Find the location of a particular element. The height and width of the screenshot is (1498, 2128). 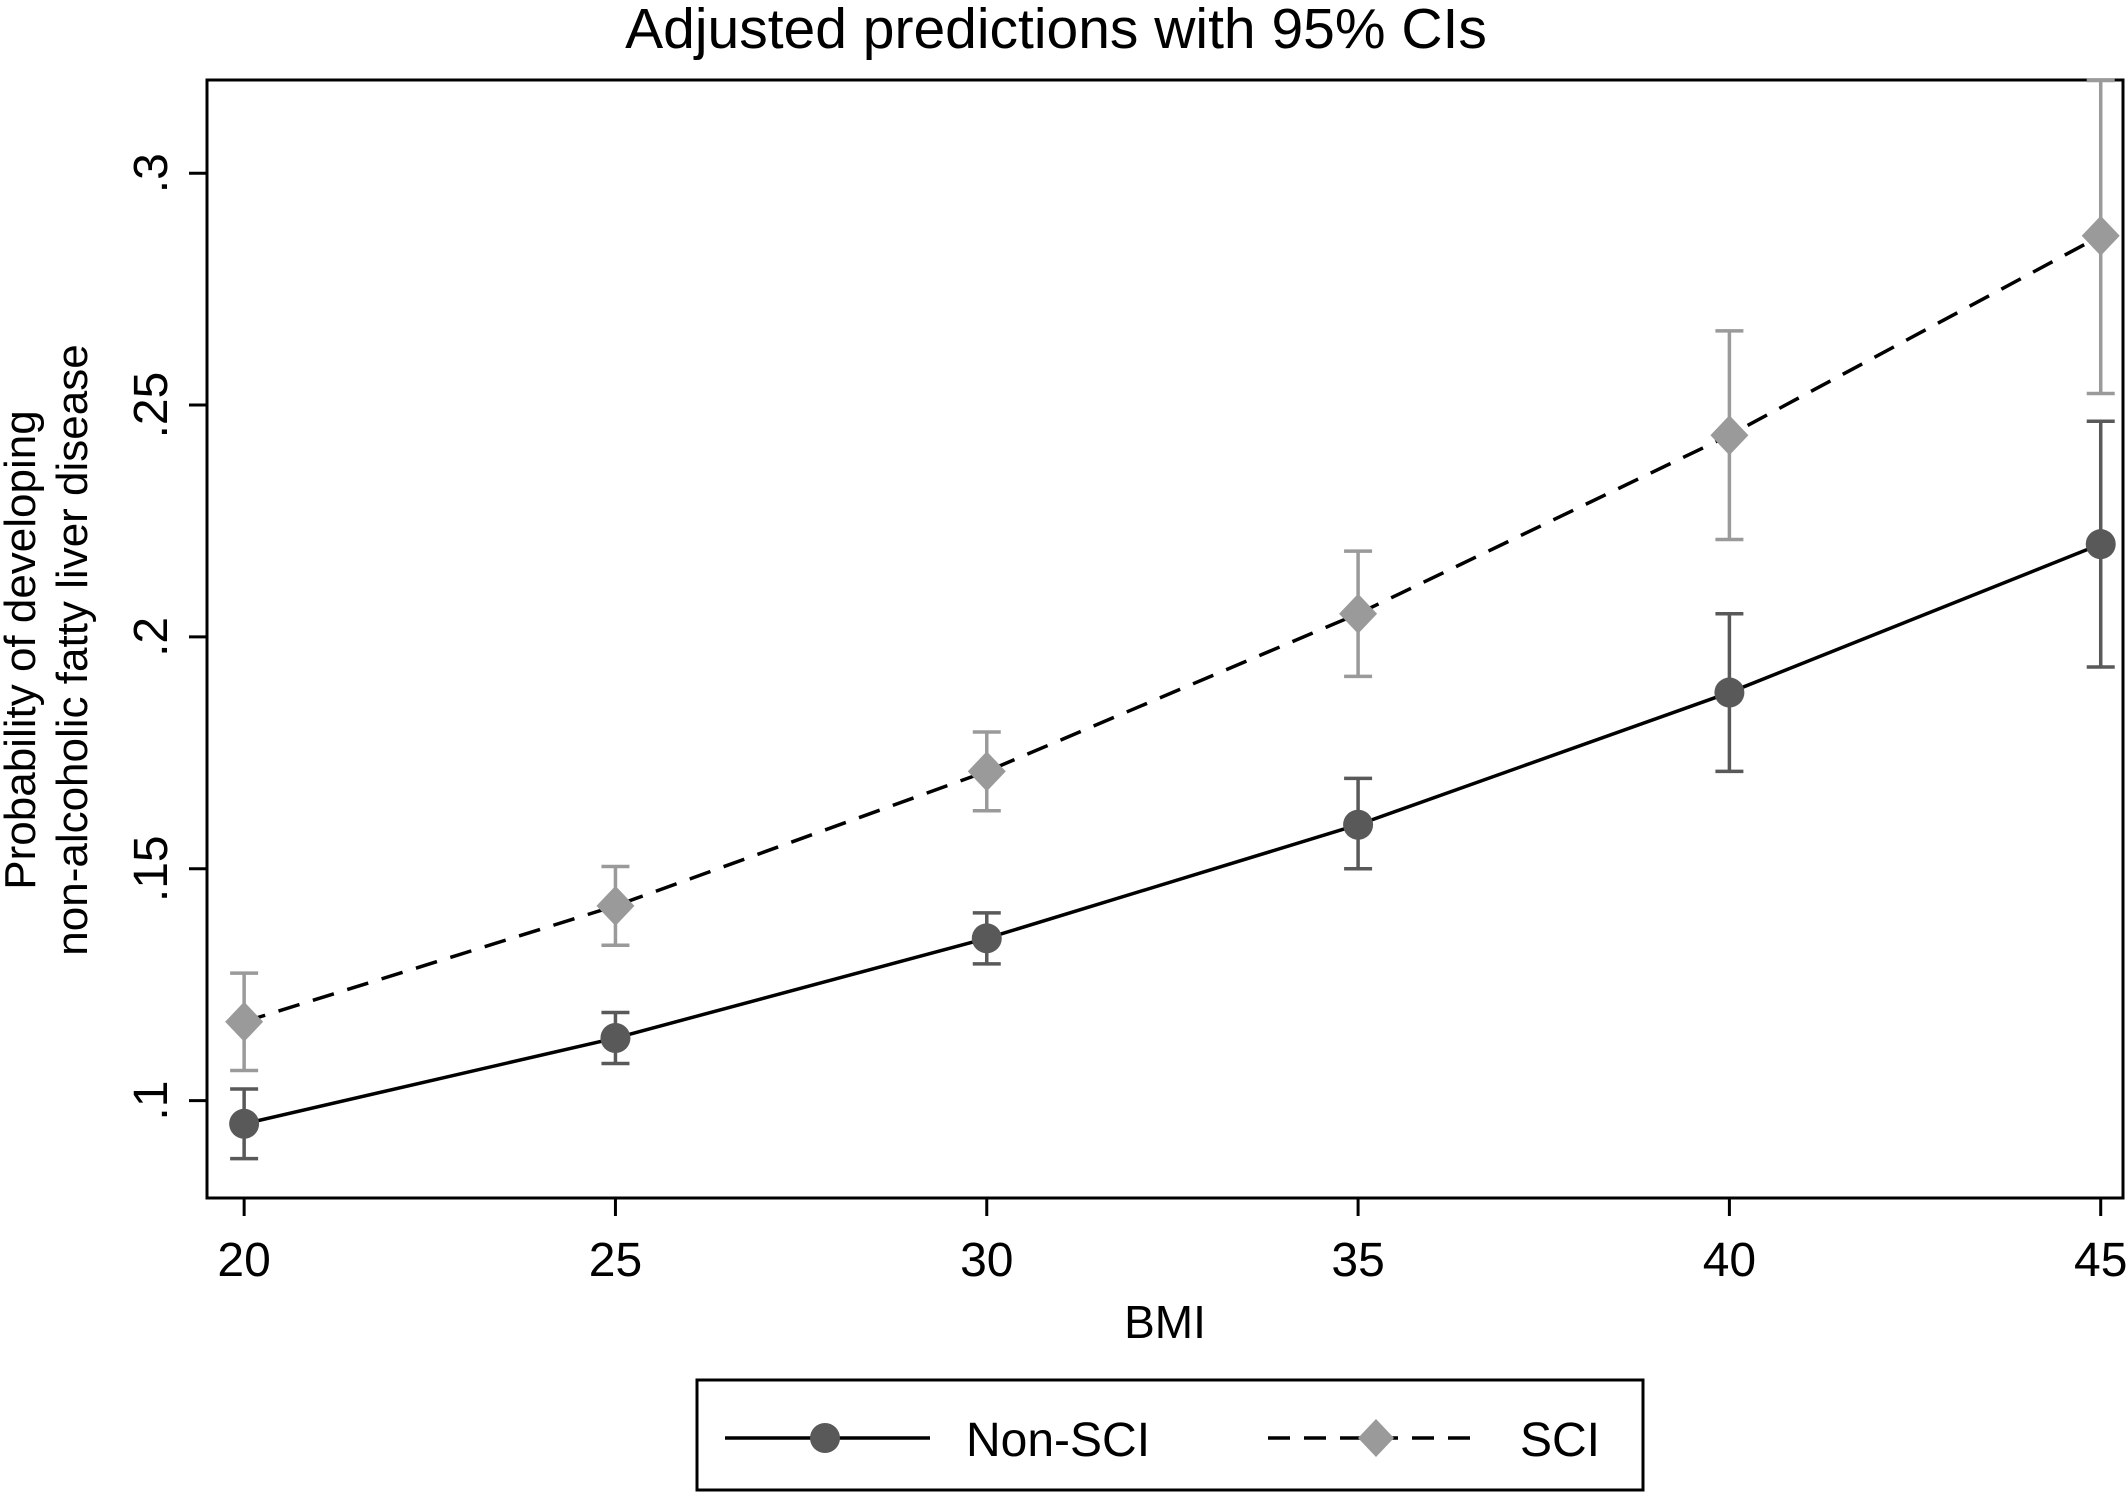

y-axis-label-line-2: non-alcoholic fatty liver disease is located at coordinates (72, 649).